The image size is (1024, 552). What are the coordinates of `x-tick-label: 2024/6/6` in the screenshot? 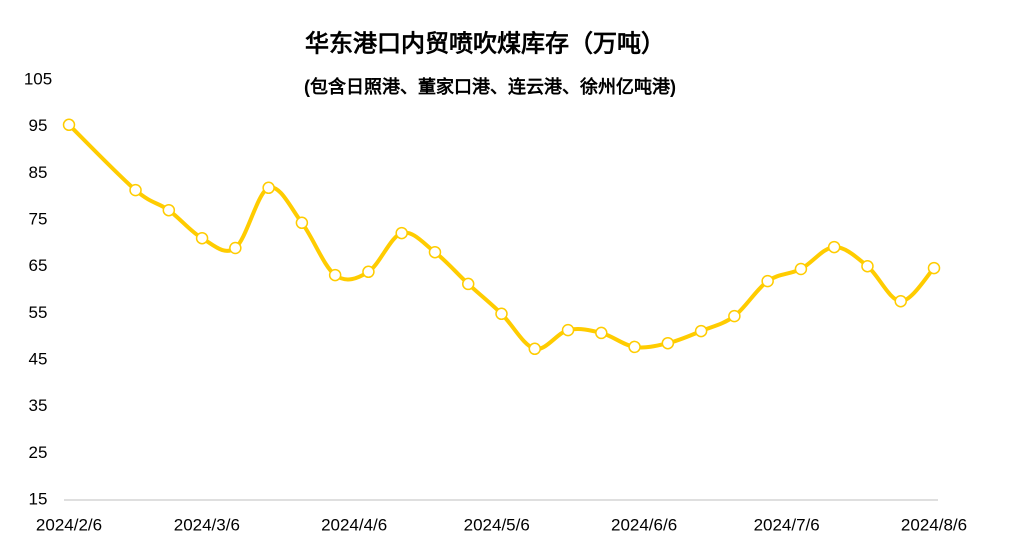 It's located at (644, 524).